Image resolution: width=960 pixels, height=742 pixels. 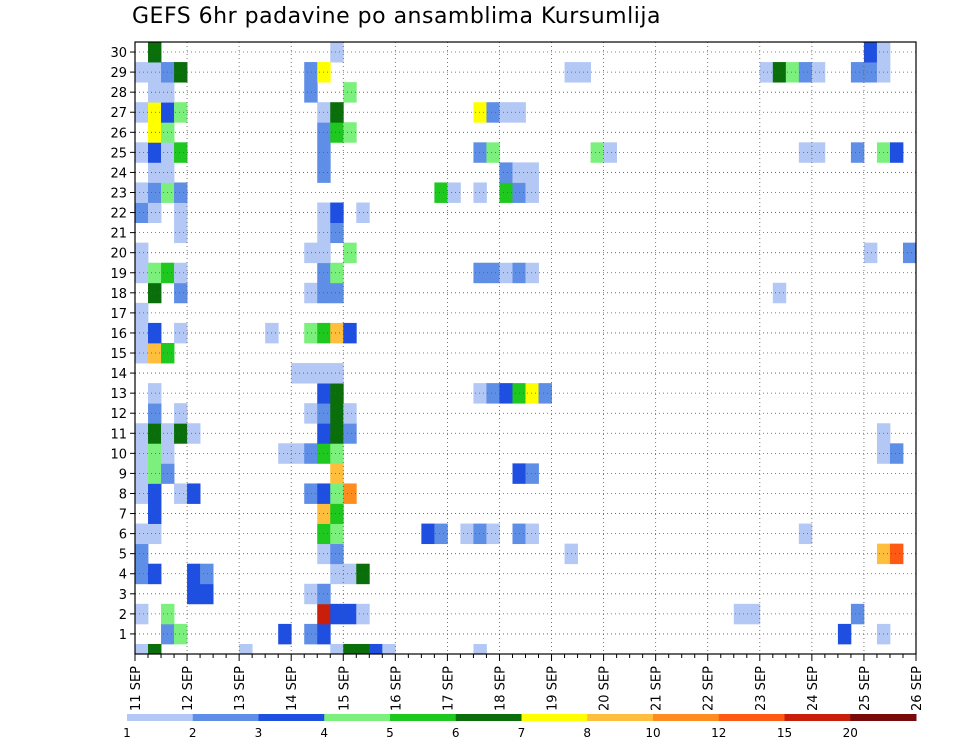 What do you see at coordinates (118, 274) in the screenshot?
I see `y-tick-label: 19` at bounding box center [118, 274].